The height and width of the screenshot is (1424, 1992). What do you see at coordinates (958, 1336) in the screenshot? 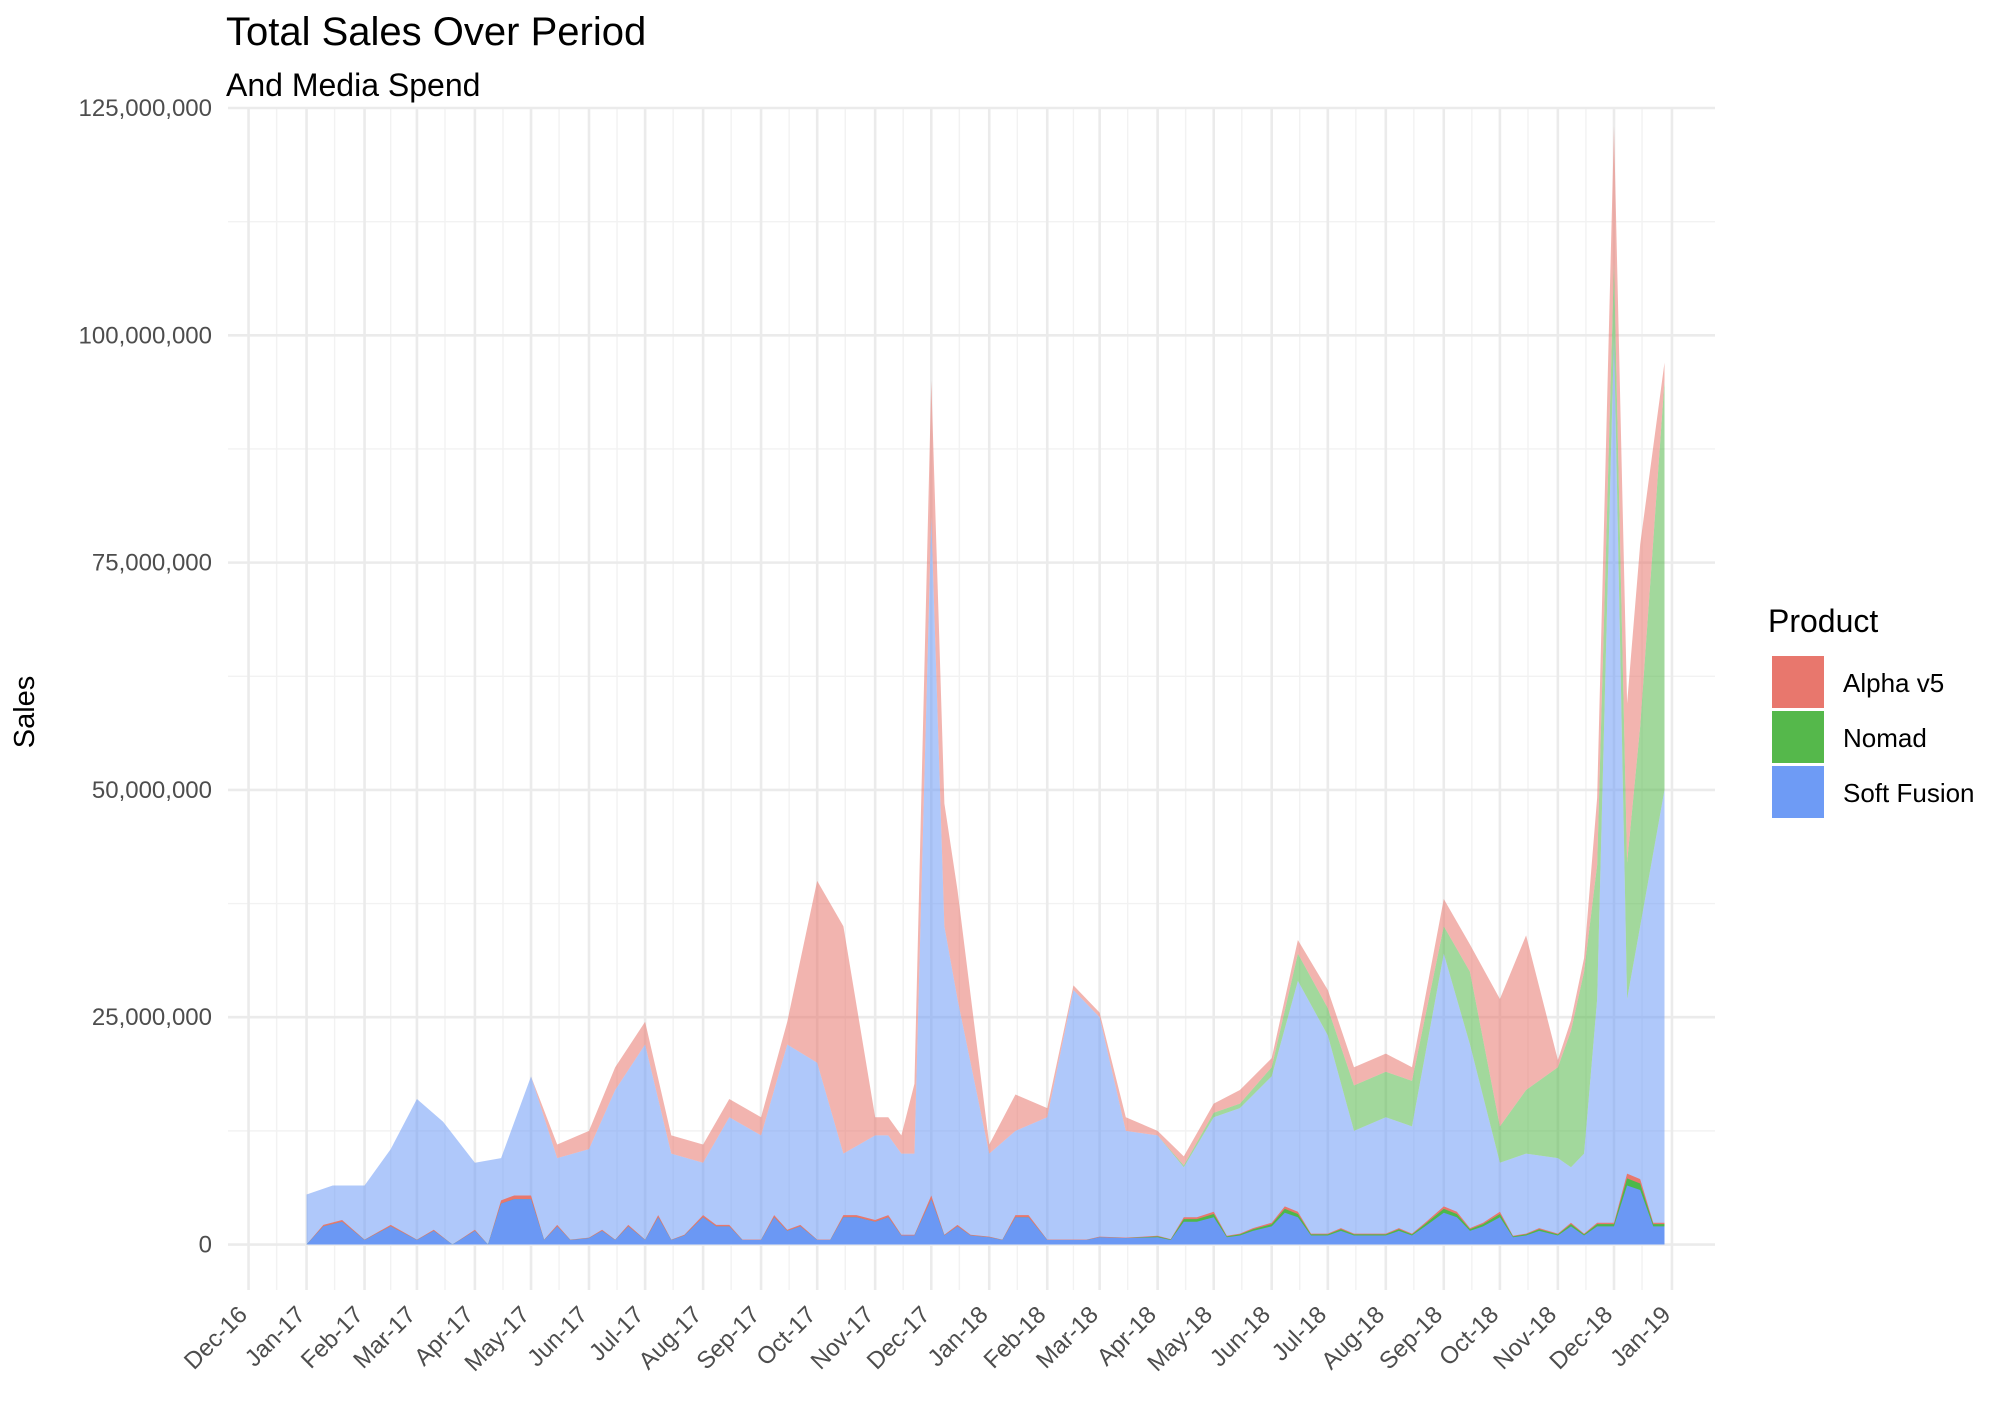
I see `x-tick-label: Jan-18` at bounding box center [958, 1336].